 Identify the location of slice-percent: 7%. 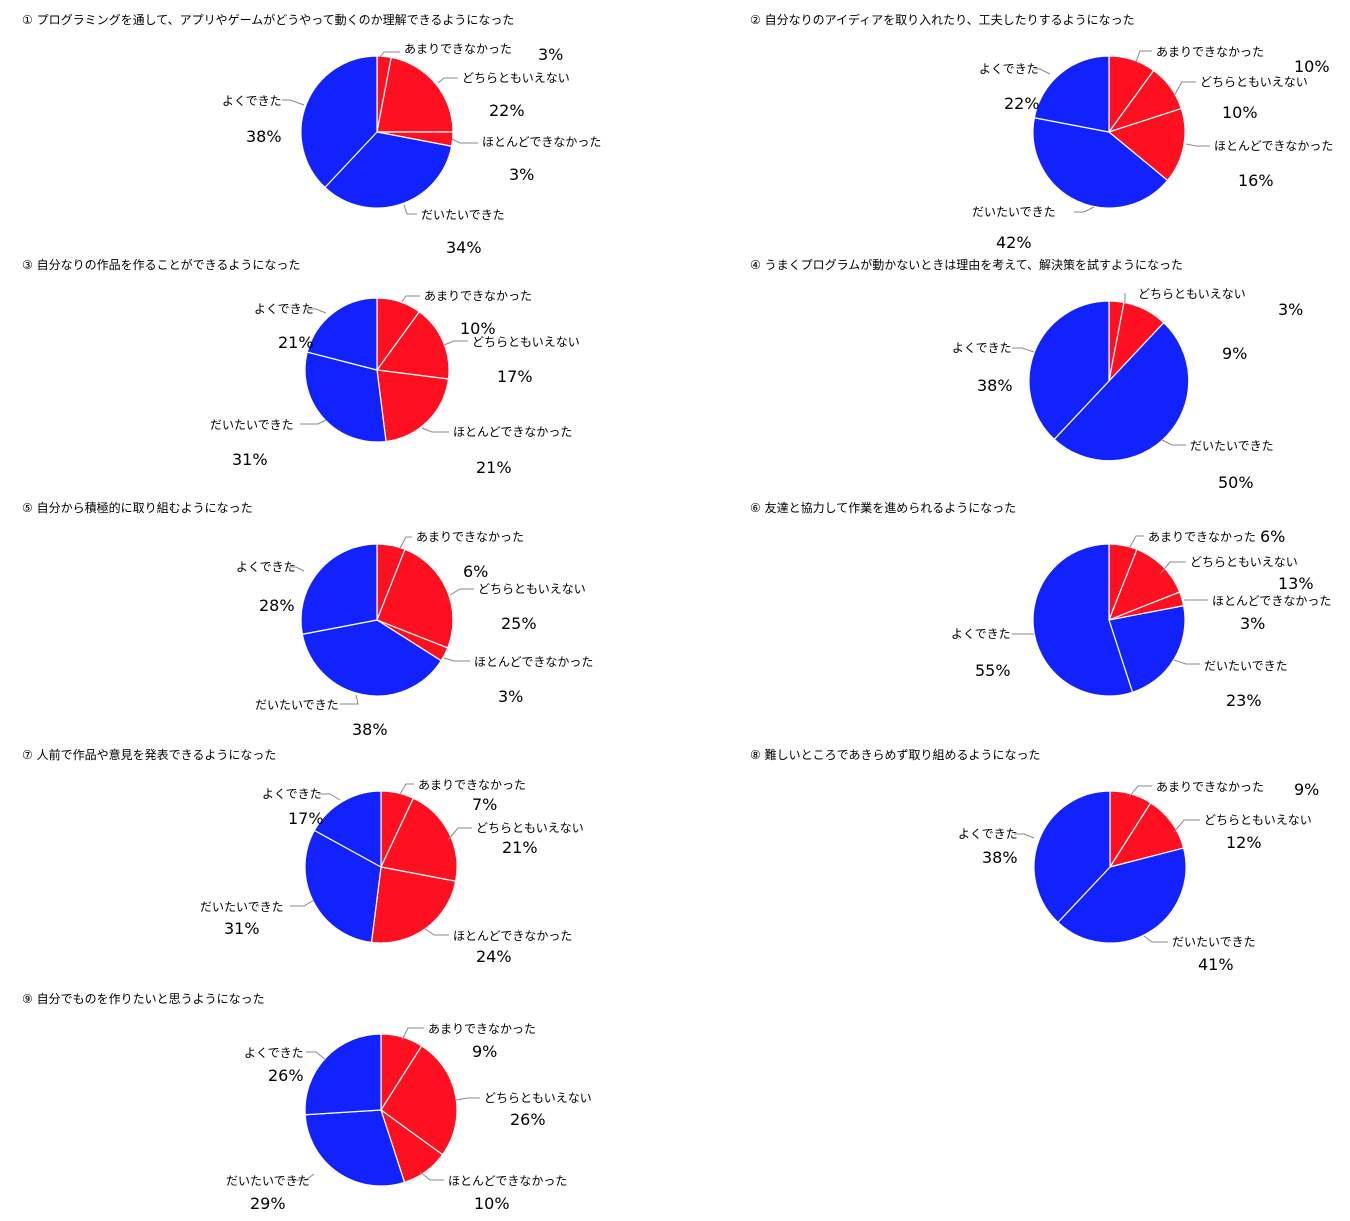
(484, 804).